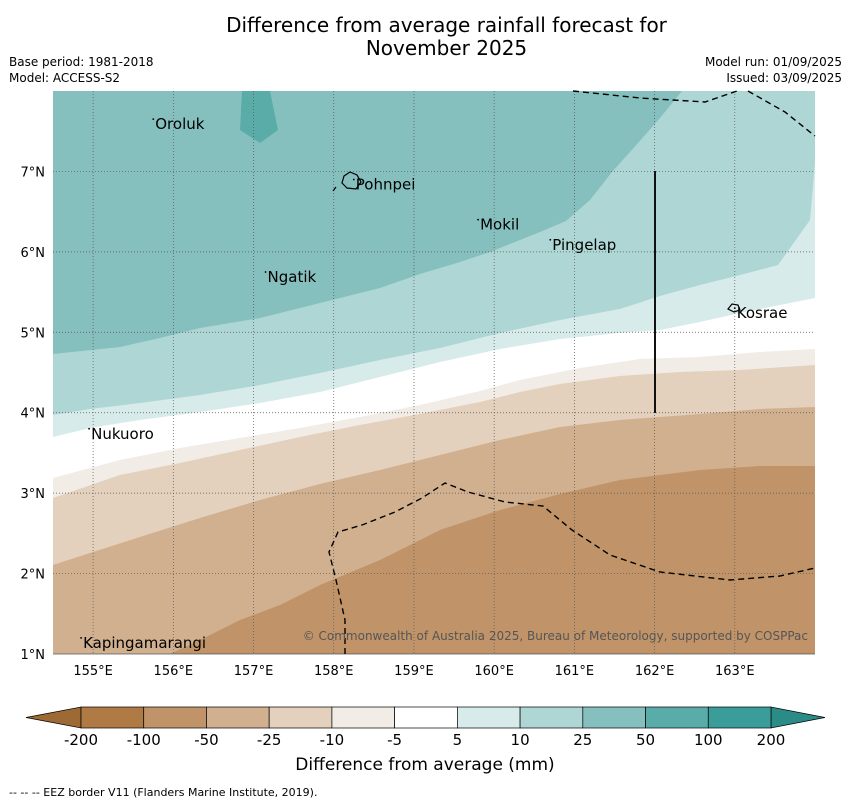 This screenshot has height=804, width=850. Describe the element at coordinates (655, 671) in the screenshot. I see `lon-tick-label: 162°E` at that location.